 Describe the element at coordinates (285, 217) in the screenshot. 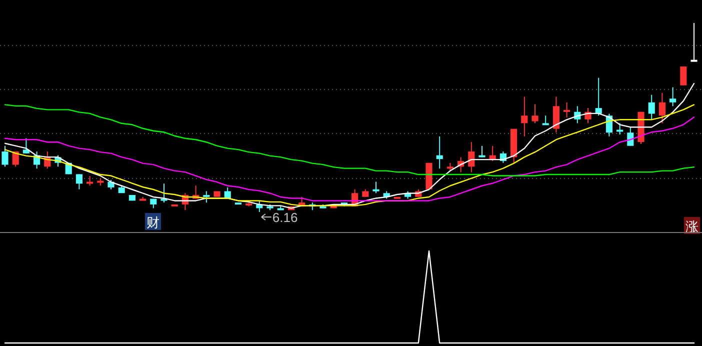

I see `annotation: 6.16` at that location.